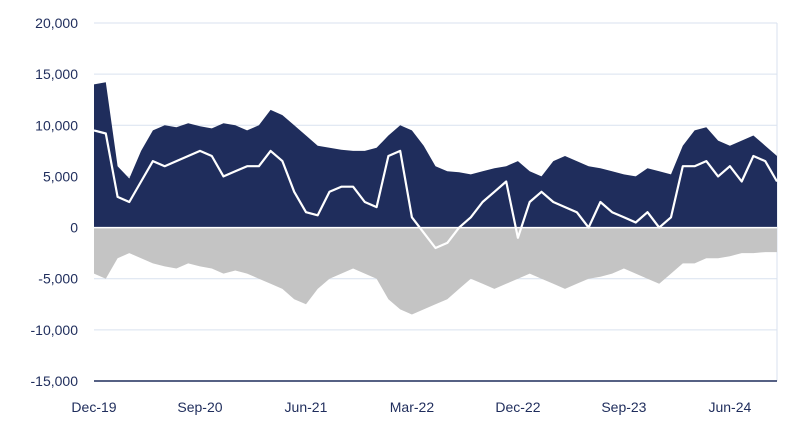  I want to click on x-tick-label: Dec-22, so click(517, 407).